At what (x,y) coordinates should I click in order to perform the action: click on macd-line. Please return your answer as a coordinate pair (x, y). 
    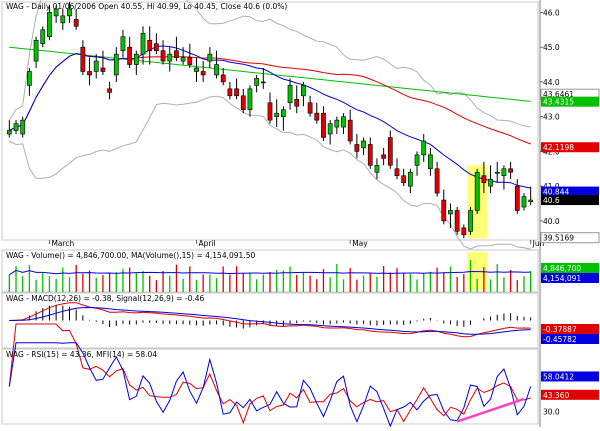
    Looking at the image, I should click on (270, 320).